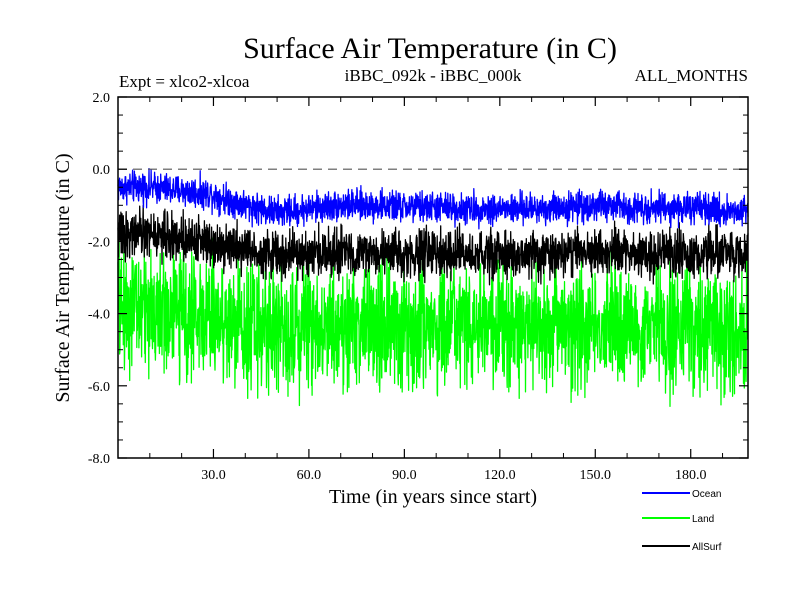 Image resolution: width=800 pixels, height=600 pixels. What do you see at coordinates (691, 475) in the screenshot?
I see `x-tick-label: 180.0` at bounding box center [691, 475].